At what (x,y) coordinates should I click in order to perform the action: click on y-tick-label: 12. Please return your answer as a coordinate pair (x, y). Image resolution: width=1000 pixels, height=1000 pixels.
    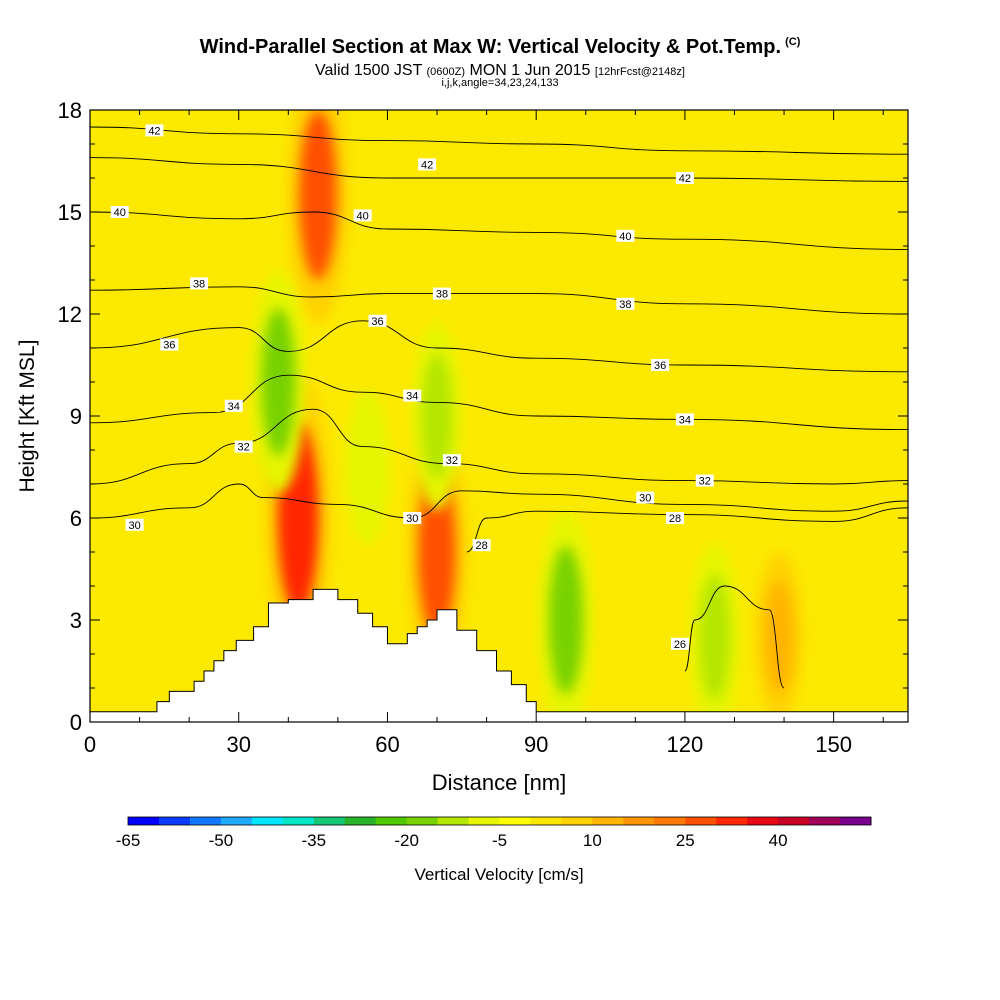
    Looking at the image, I should click on (70, 314).